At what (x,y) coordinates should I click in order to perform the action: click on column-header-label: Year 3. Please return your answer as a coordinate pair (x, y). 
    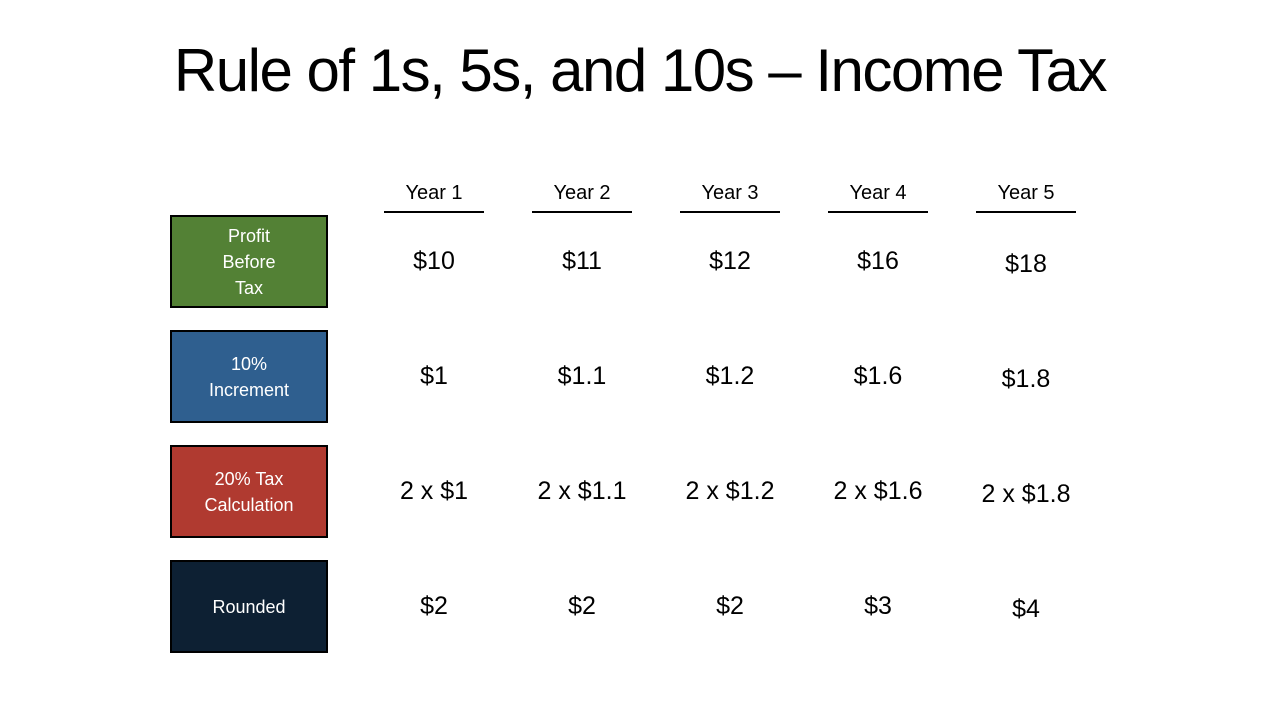
    Looking at the image, I should click on (730, 193).